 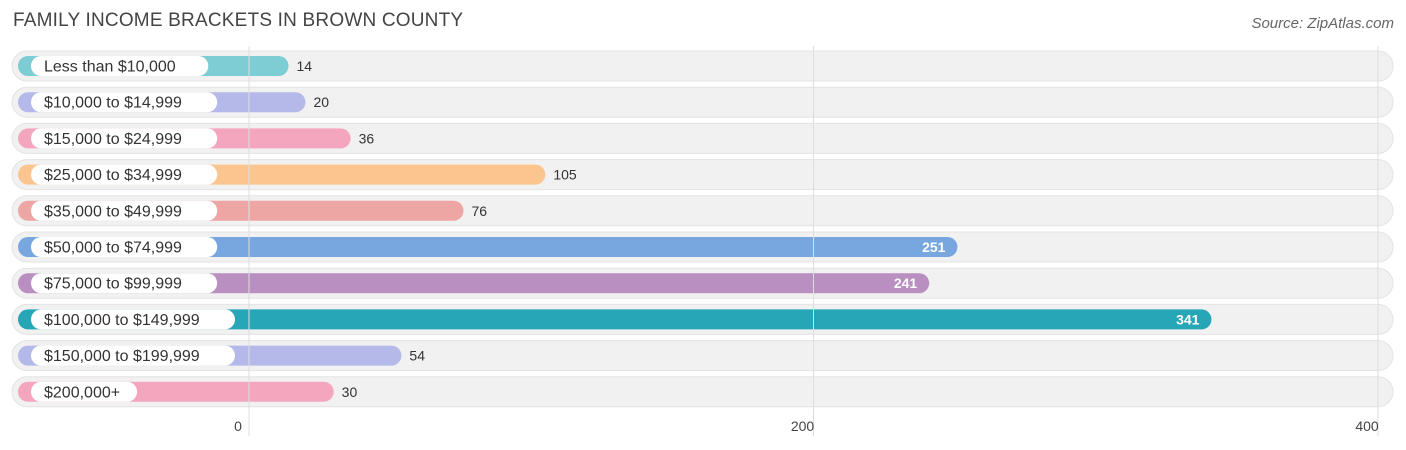 I want to click on value-label: 20, so click(x=321, y=102).